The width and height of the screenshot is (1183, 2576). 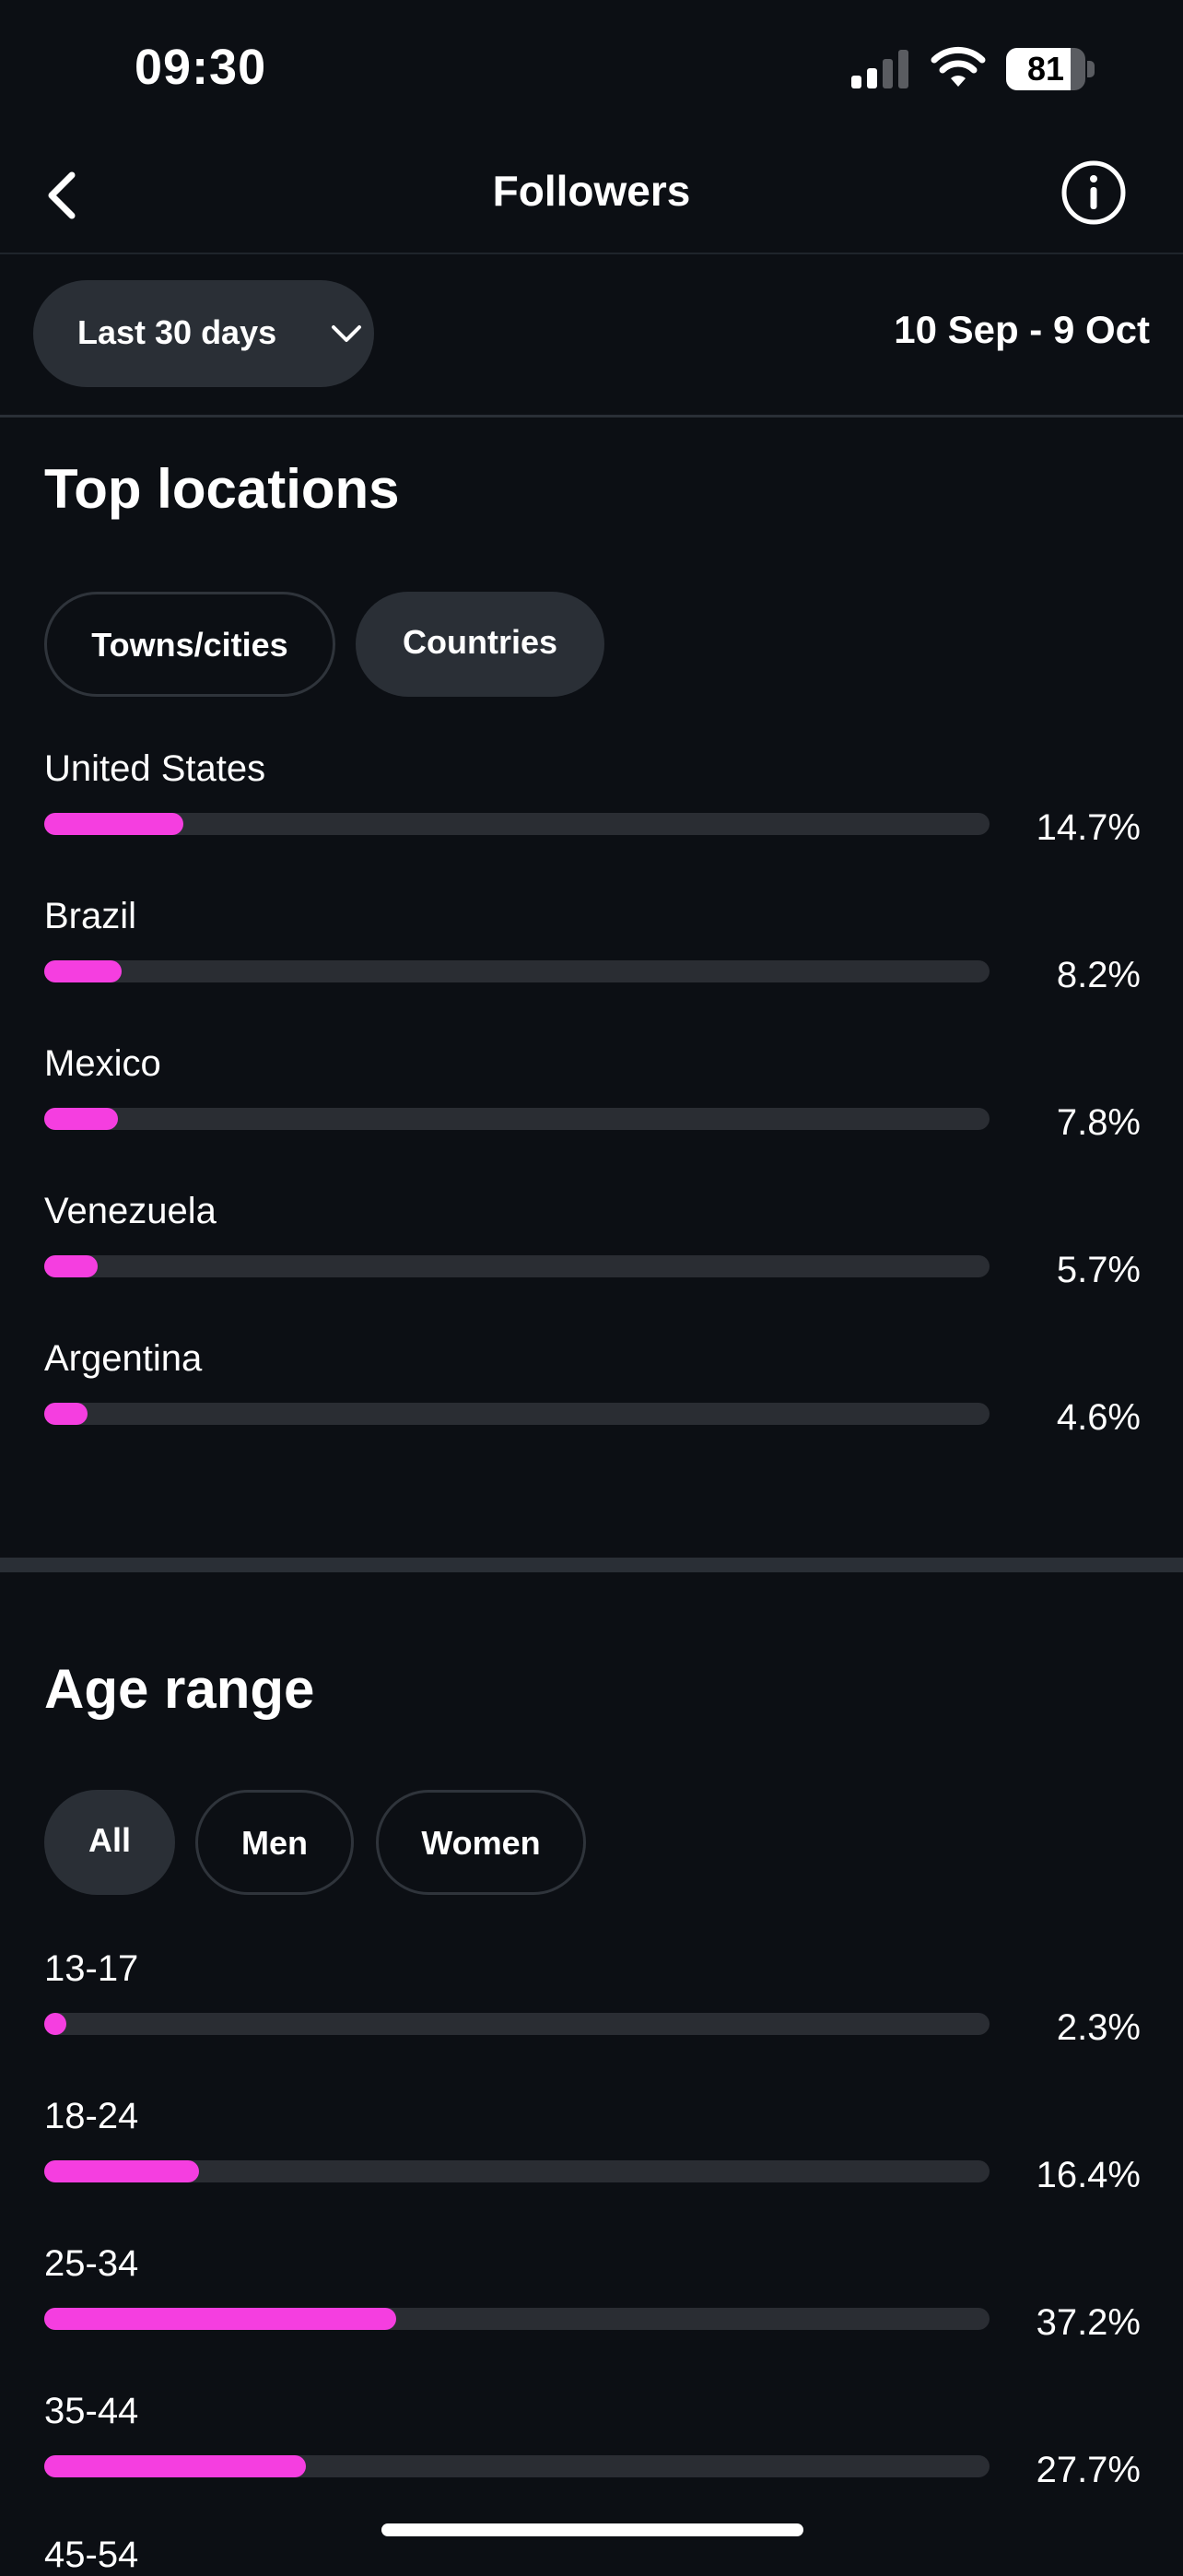 I want to click on nav-header: Followers, so click(x=591, y=196).